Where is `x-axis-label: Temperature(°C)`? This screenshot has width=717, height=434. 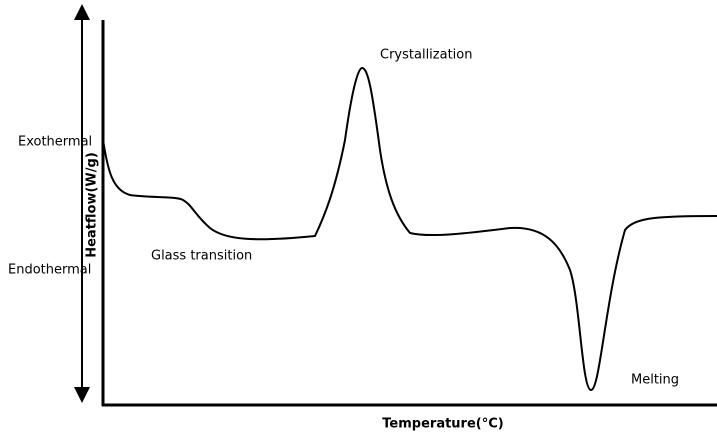
x-axis-label: Temperature(°C) is located at coordinates (442, 424).